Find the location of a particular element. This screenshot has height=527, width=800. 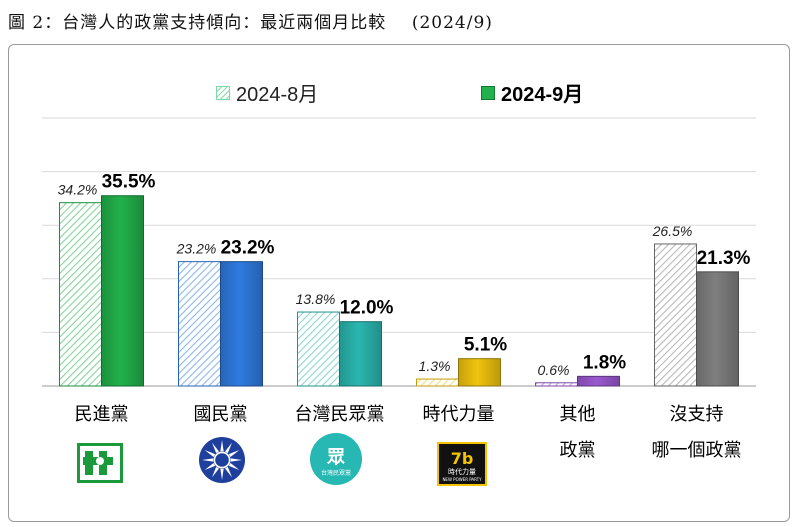

svg-text: 時代力量 is located at coordinates (462, 471).